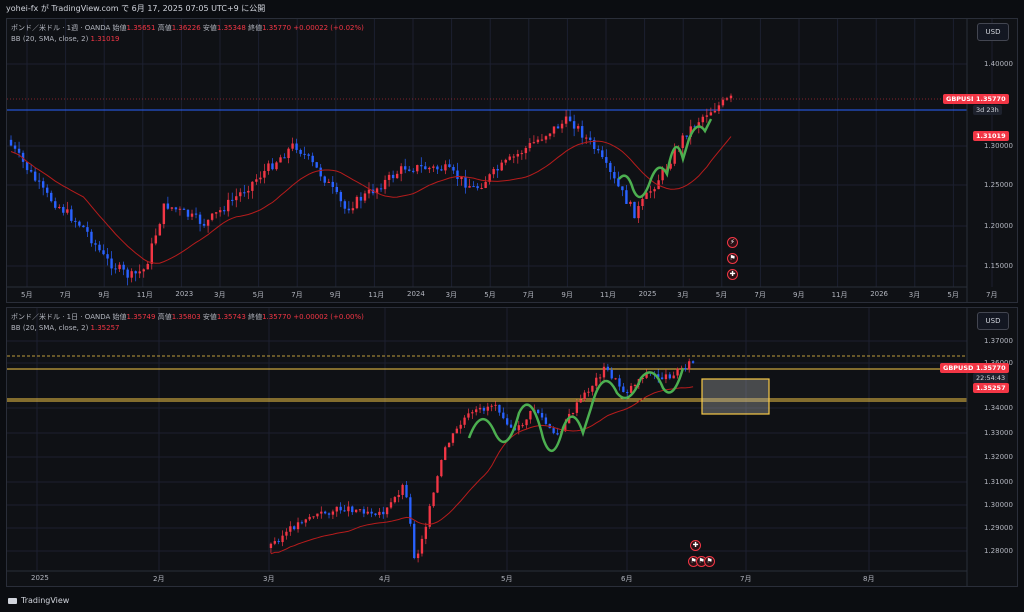 The width and height of the screenshot is (1024, 612). Describe the element at coordinates (65, 328) in the screenshot. I see `indicator-legend: BB (20, SMA, close, 2) 1.35257` at that location.